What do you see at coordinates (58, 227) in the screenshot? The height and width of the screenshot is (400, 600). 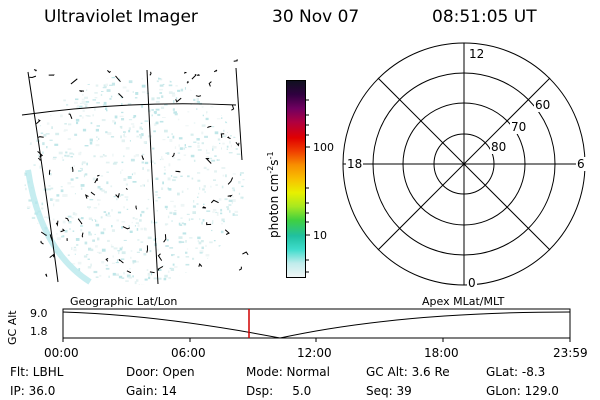 I see `limb-glow` at bounding box center [58, 227].